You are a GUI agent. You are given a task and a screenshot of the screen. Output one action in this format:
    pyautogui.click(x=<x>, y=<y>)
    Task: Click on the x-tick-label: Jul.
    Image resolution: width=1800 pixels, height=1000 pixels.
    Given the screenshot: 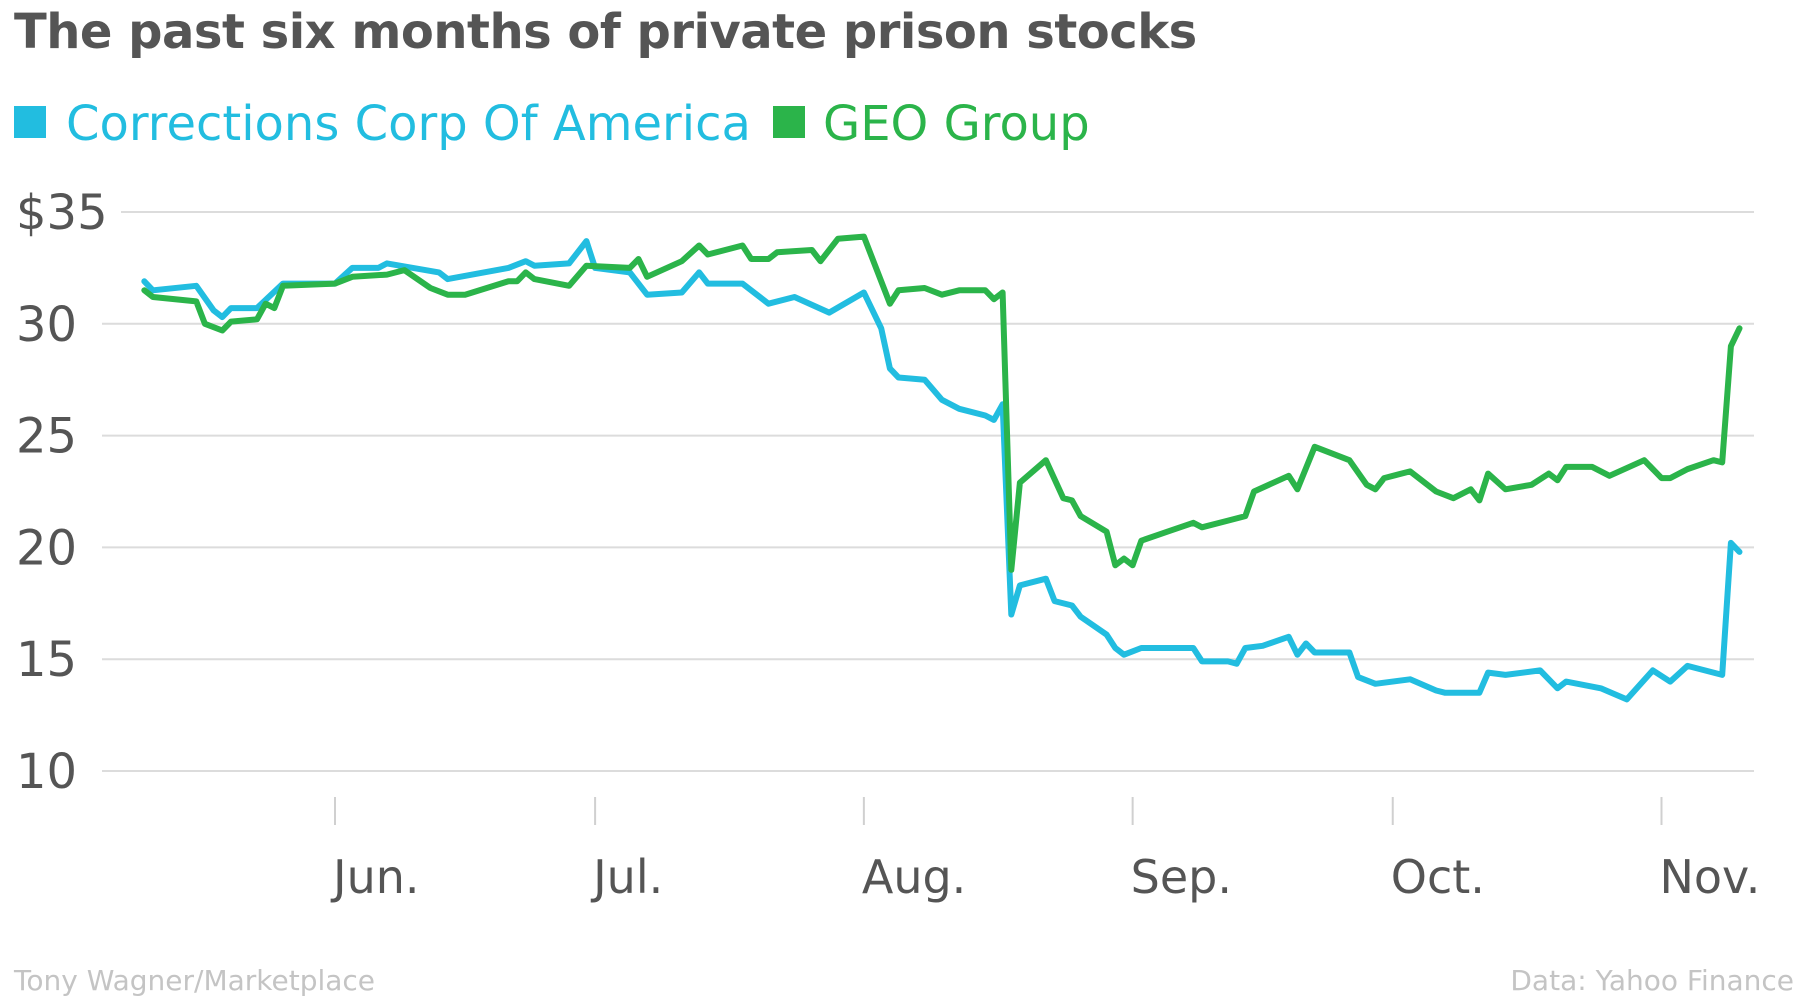 What is the action you would take?
    pyautogui.click(x=626, y=877)
    